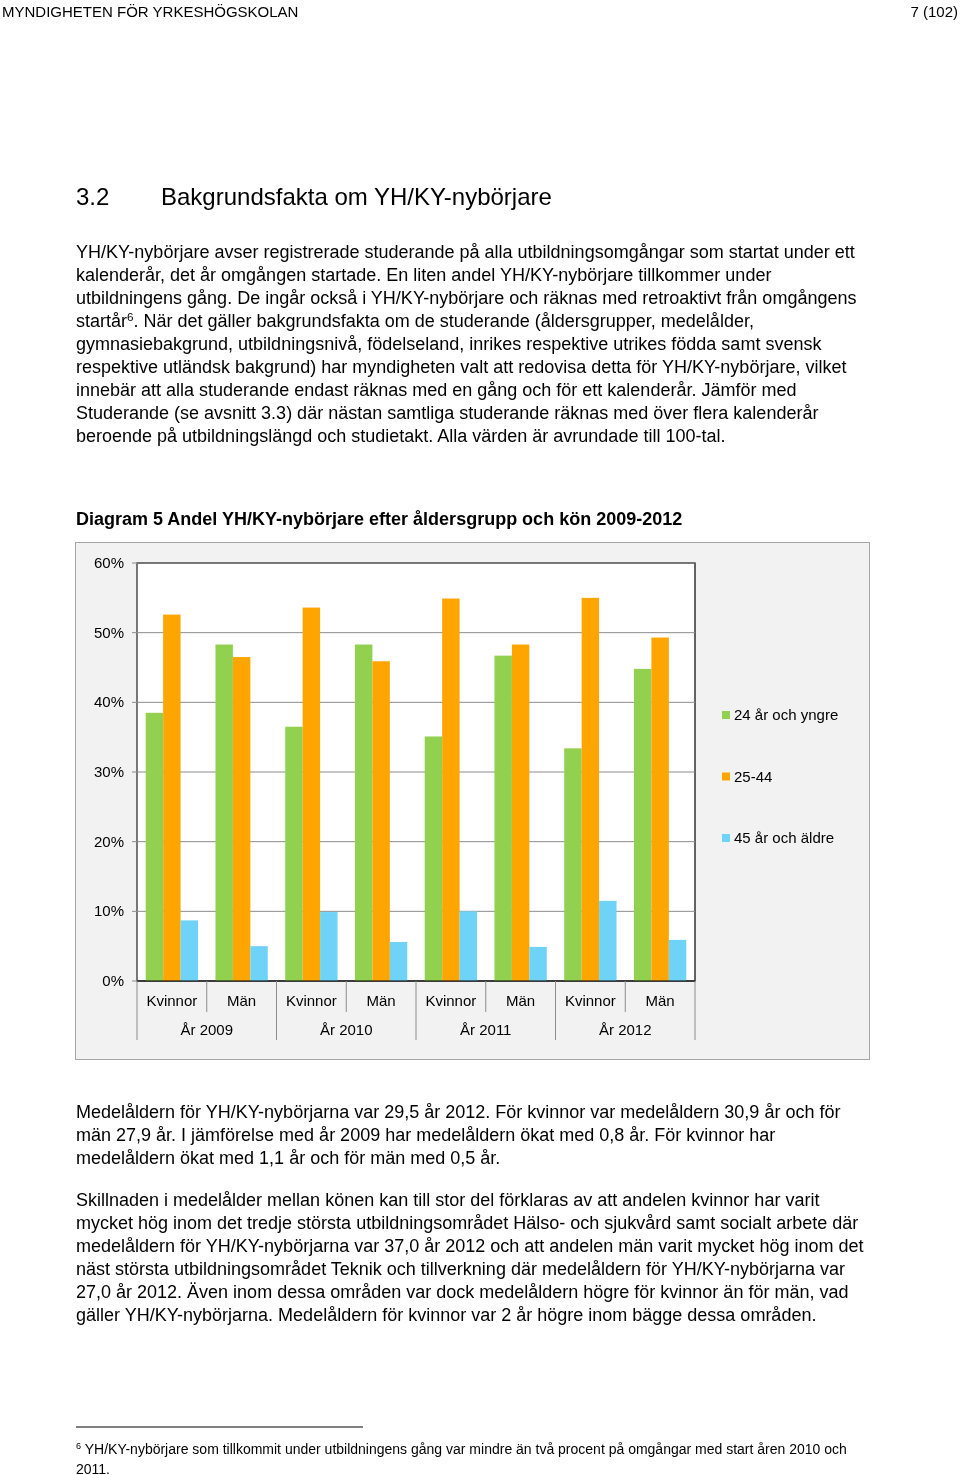  I want to click on text: År 2011, so click(486, 1029).